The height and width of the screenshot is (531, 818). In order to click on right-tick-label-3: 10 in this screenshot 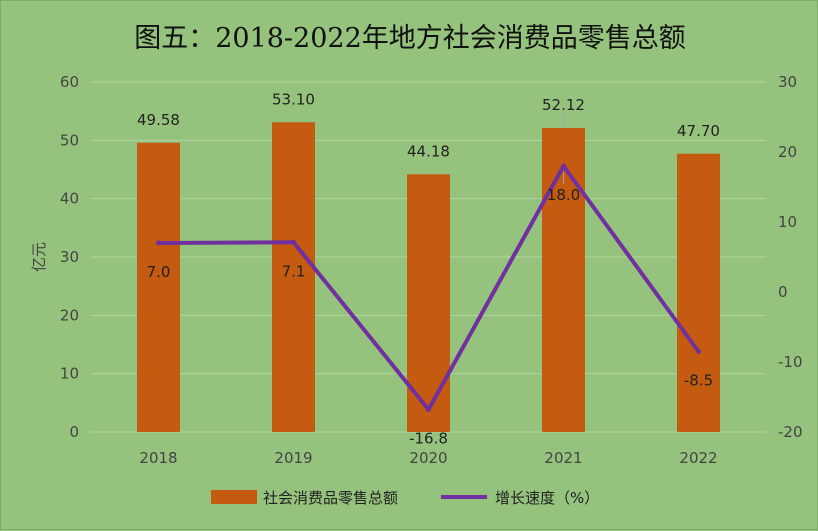, I will do `click(787, 222)`.